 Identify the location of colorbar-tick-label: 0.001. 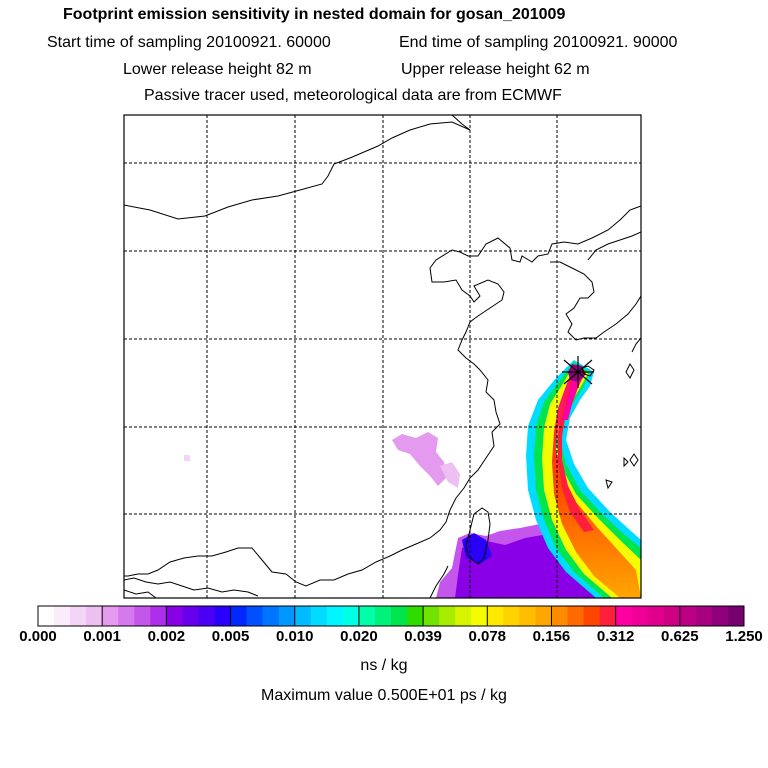
(102, 636).